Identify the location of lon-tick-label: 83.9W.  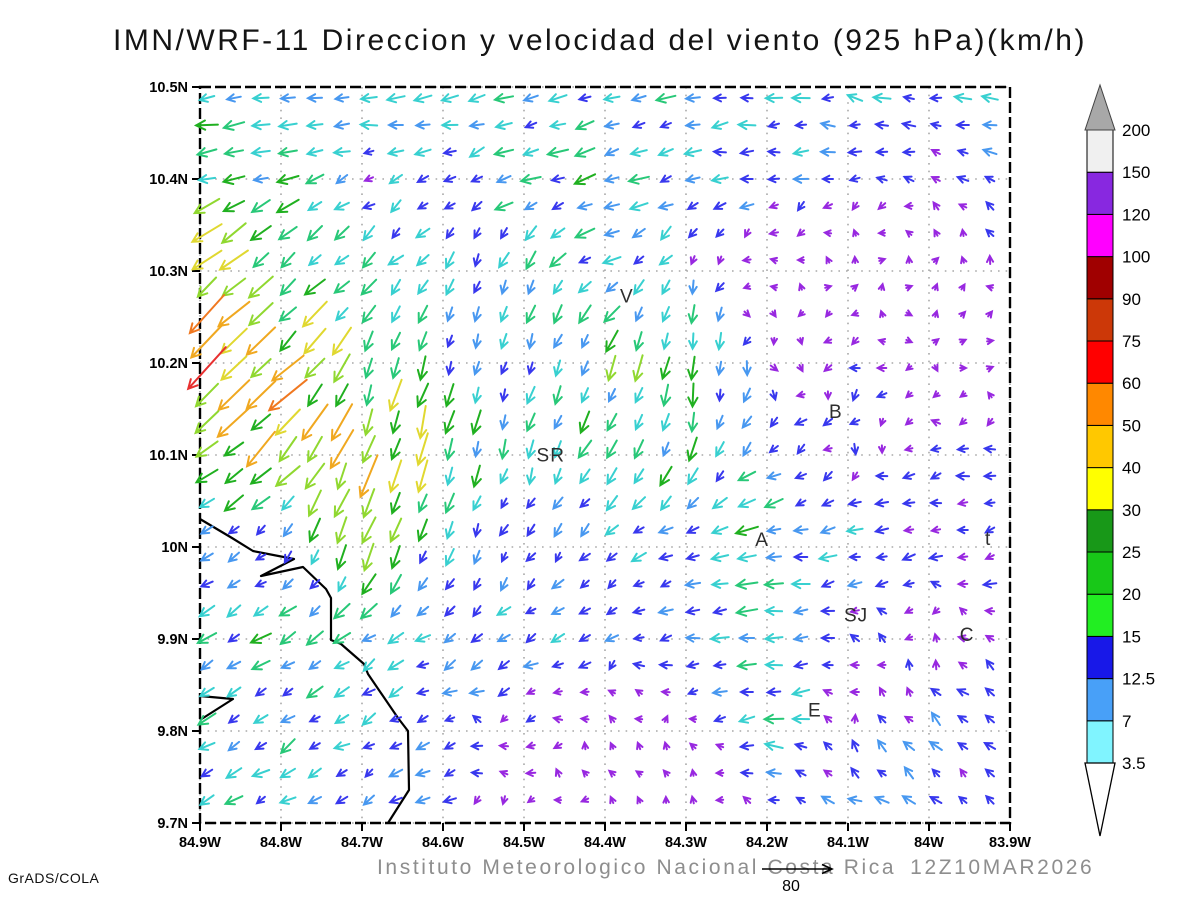
(1010, 843).